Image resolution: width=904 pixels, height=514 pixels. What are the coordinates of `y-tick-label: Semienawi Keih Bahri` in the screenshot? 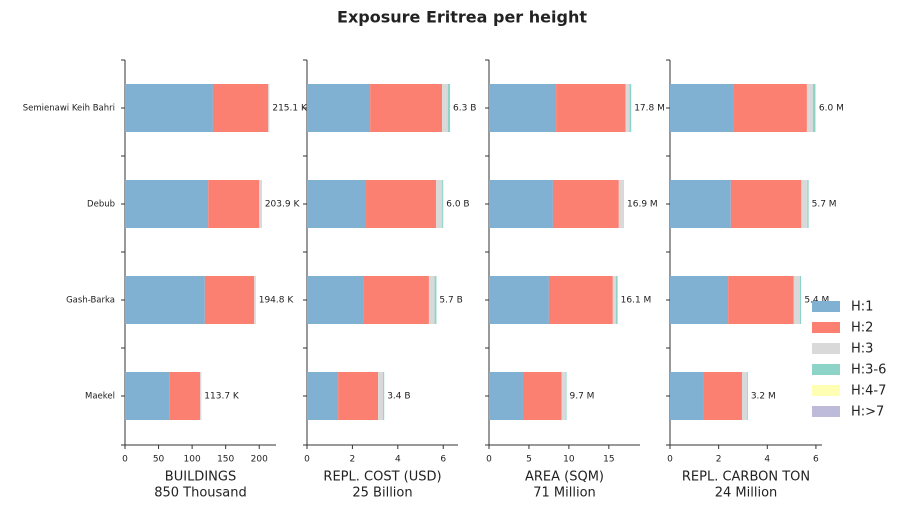 It's located at (69, 109).